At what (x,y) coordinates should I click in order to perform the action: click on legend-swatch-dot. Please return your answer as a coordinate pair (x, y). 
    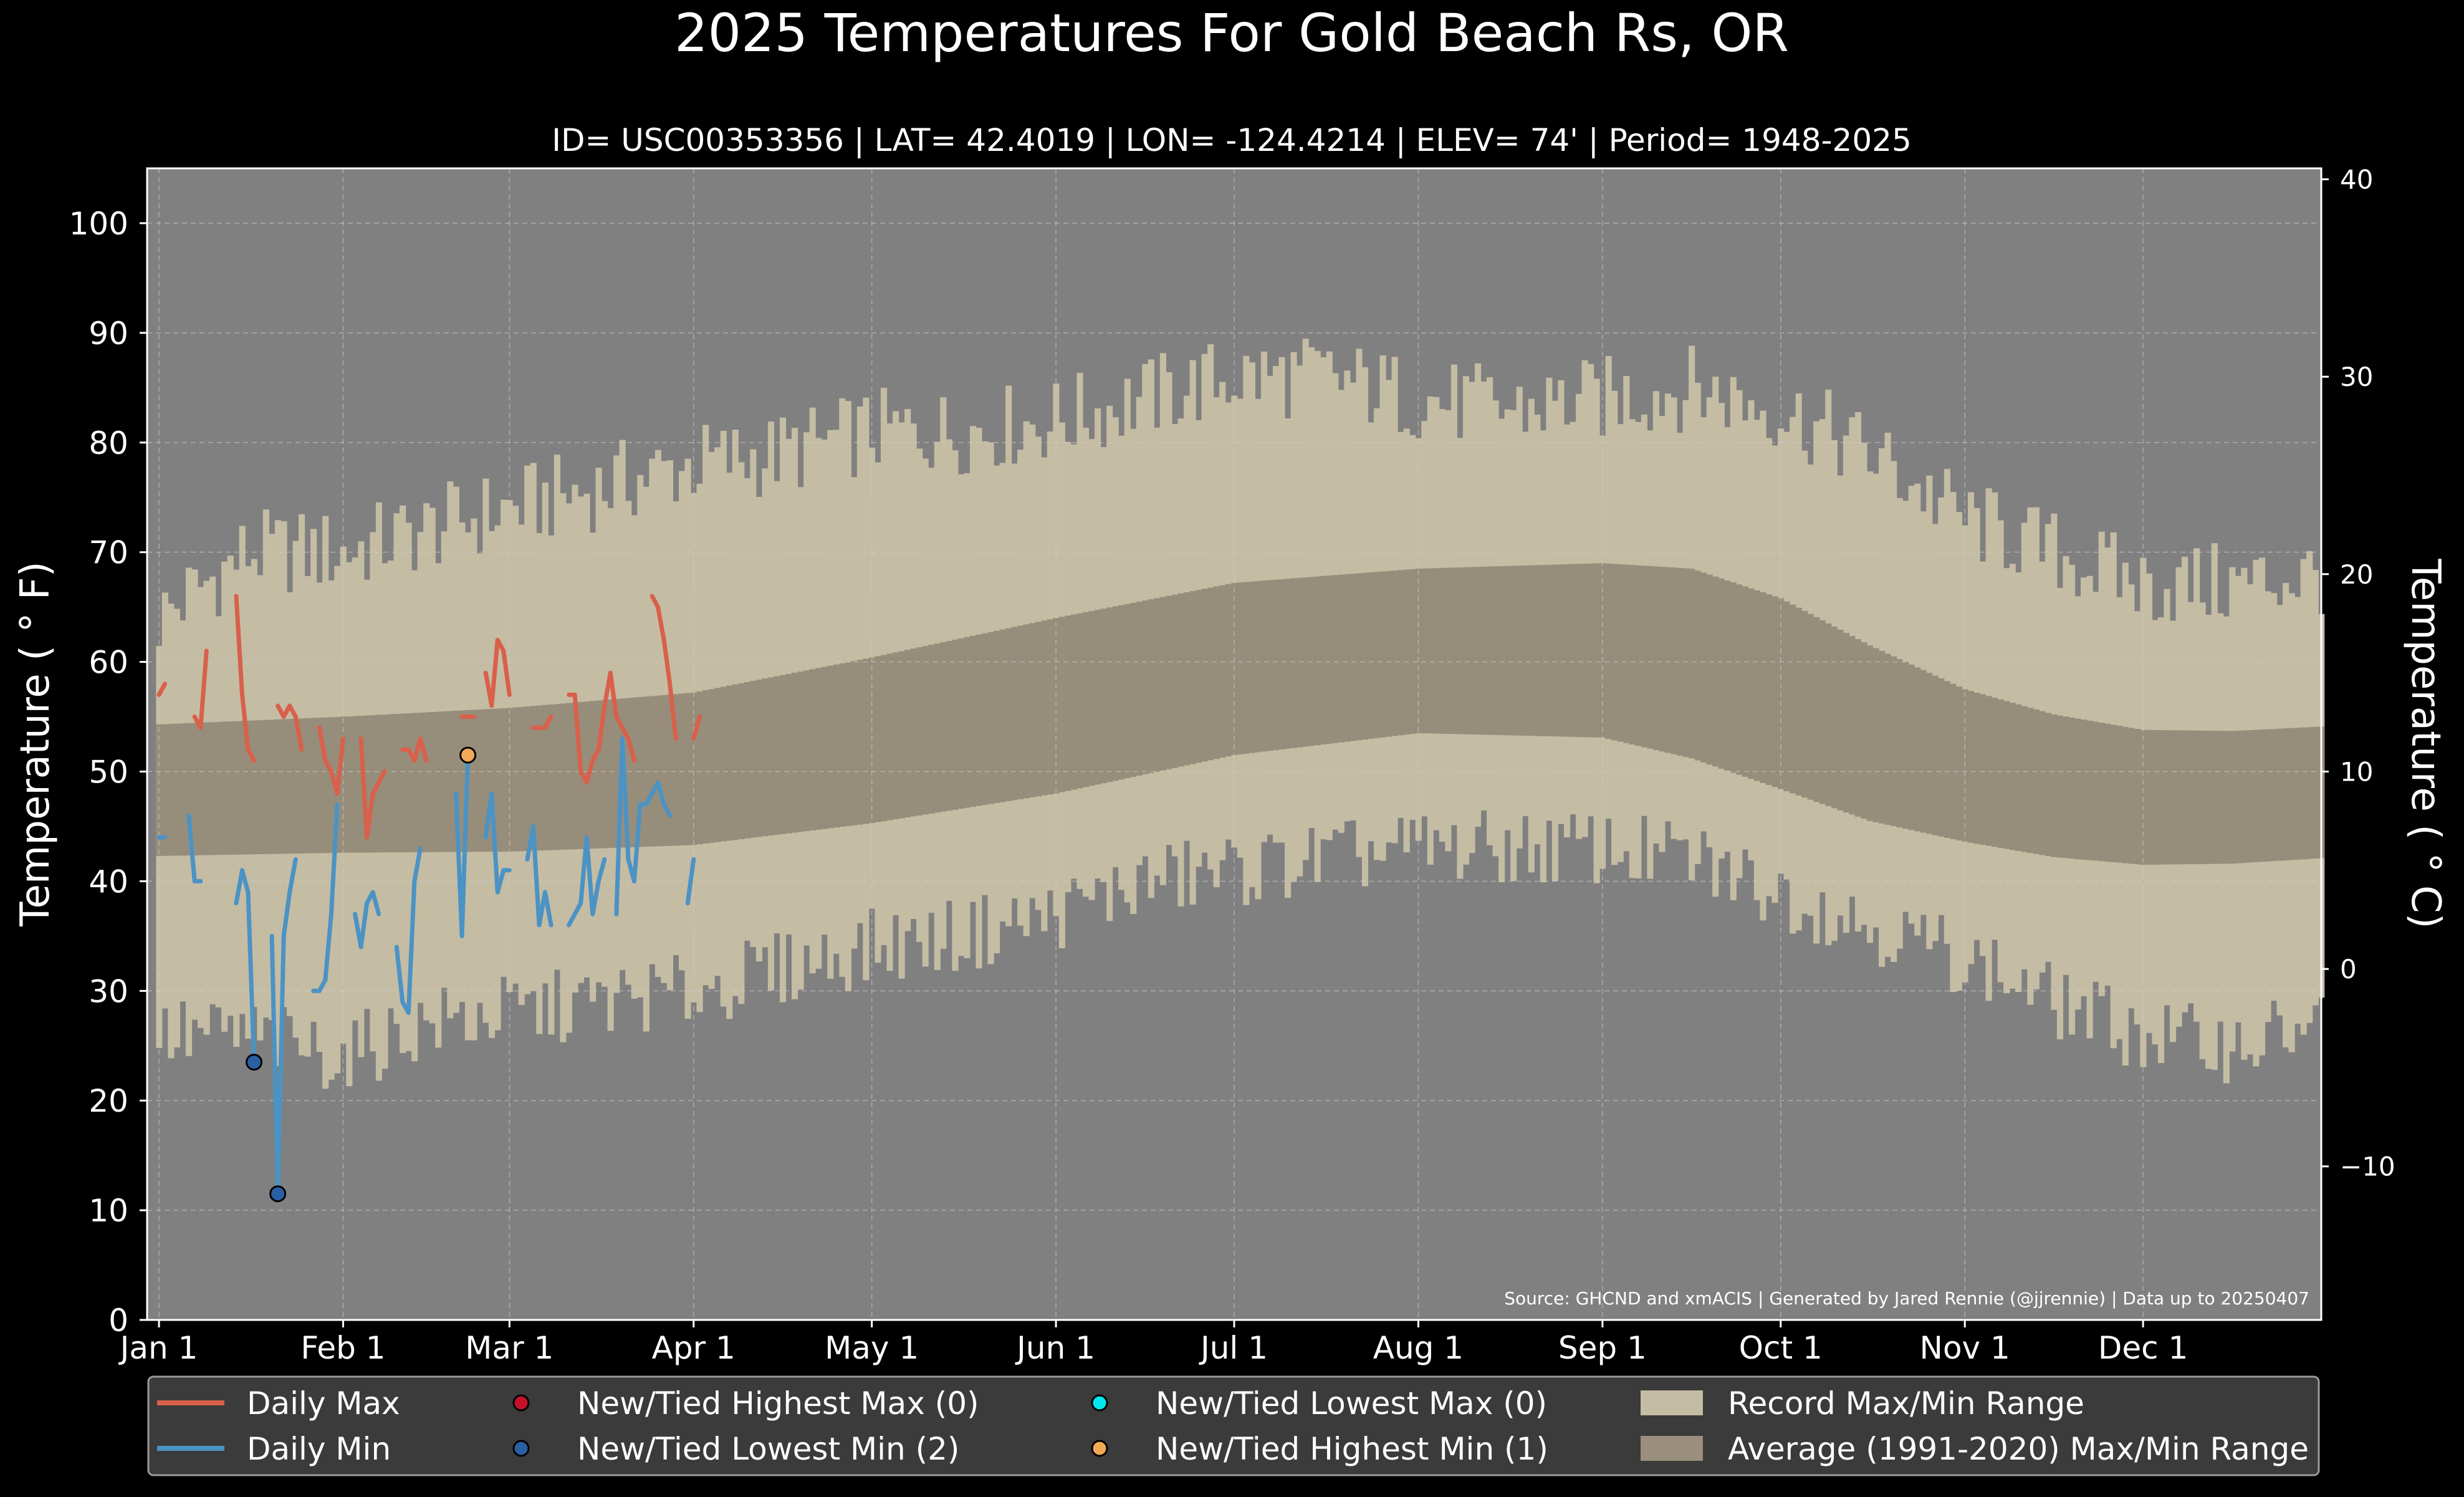
    Looking at the image, I should click on (521, 1403).